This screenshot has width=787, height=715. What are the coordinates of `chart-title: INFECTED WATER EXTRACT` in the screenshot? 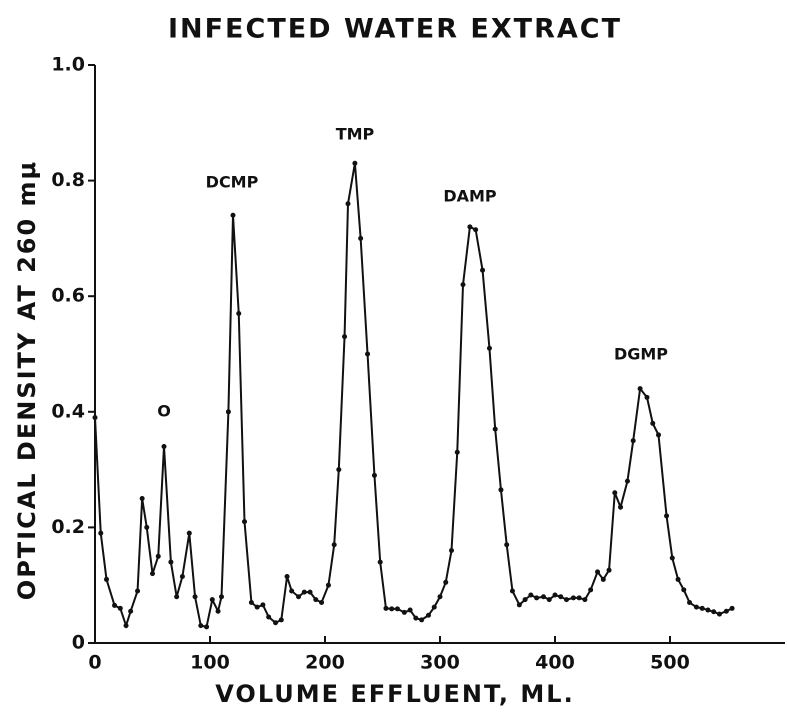 It's located at (395, 29).